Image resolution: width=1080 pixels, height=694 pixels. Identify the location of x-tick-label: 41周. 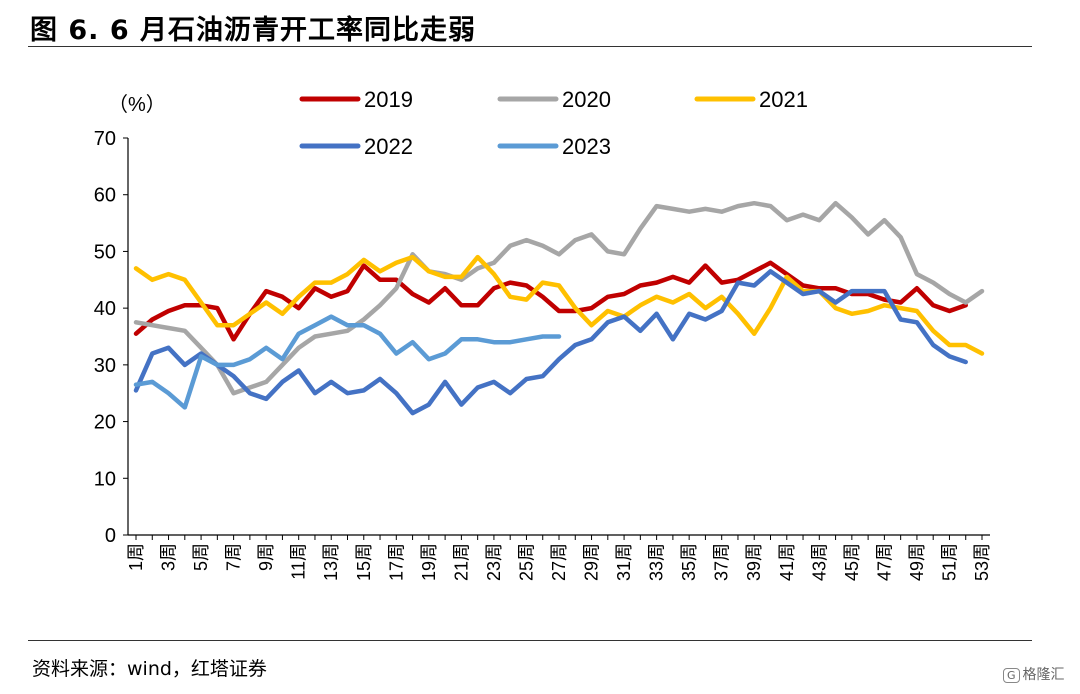
(787, 562).